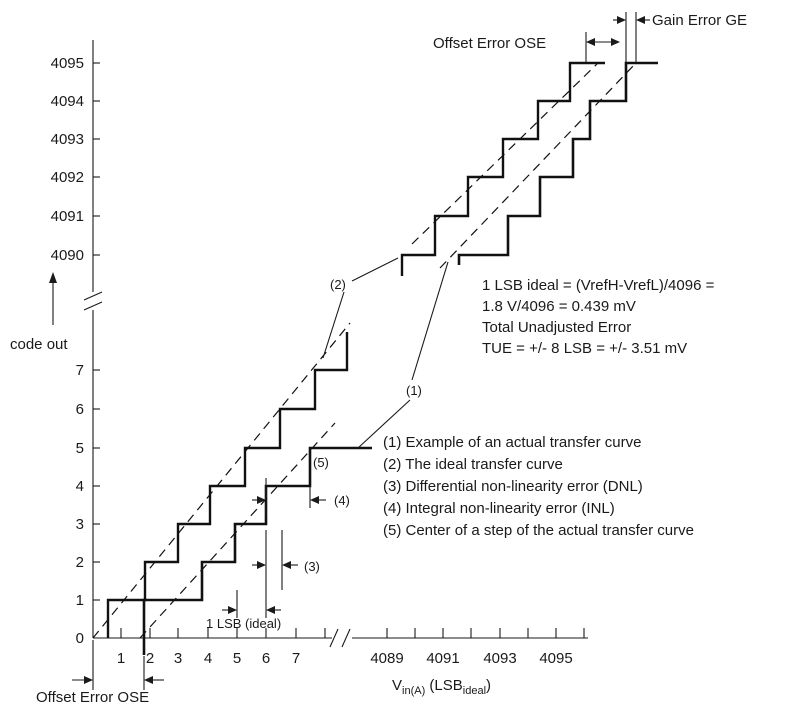 The image size is (788, 709). What do you see at coordinates (243, 610) in the screenshot?
I see `one-lsb-annotation: 1 LSB (ideal)` at bounding box center [243, 610].